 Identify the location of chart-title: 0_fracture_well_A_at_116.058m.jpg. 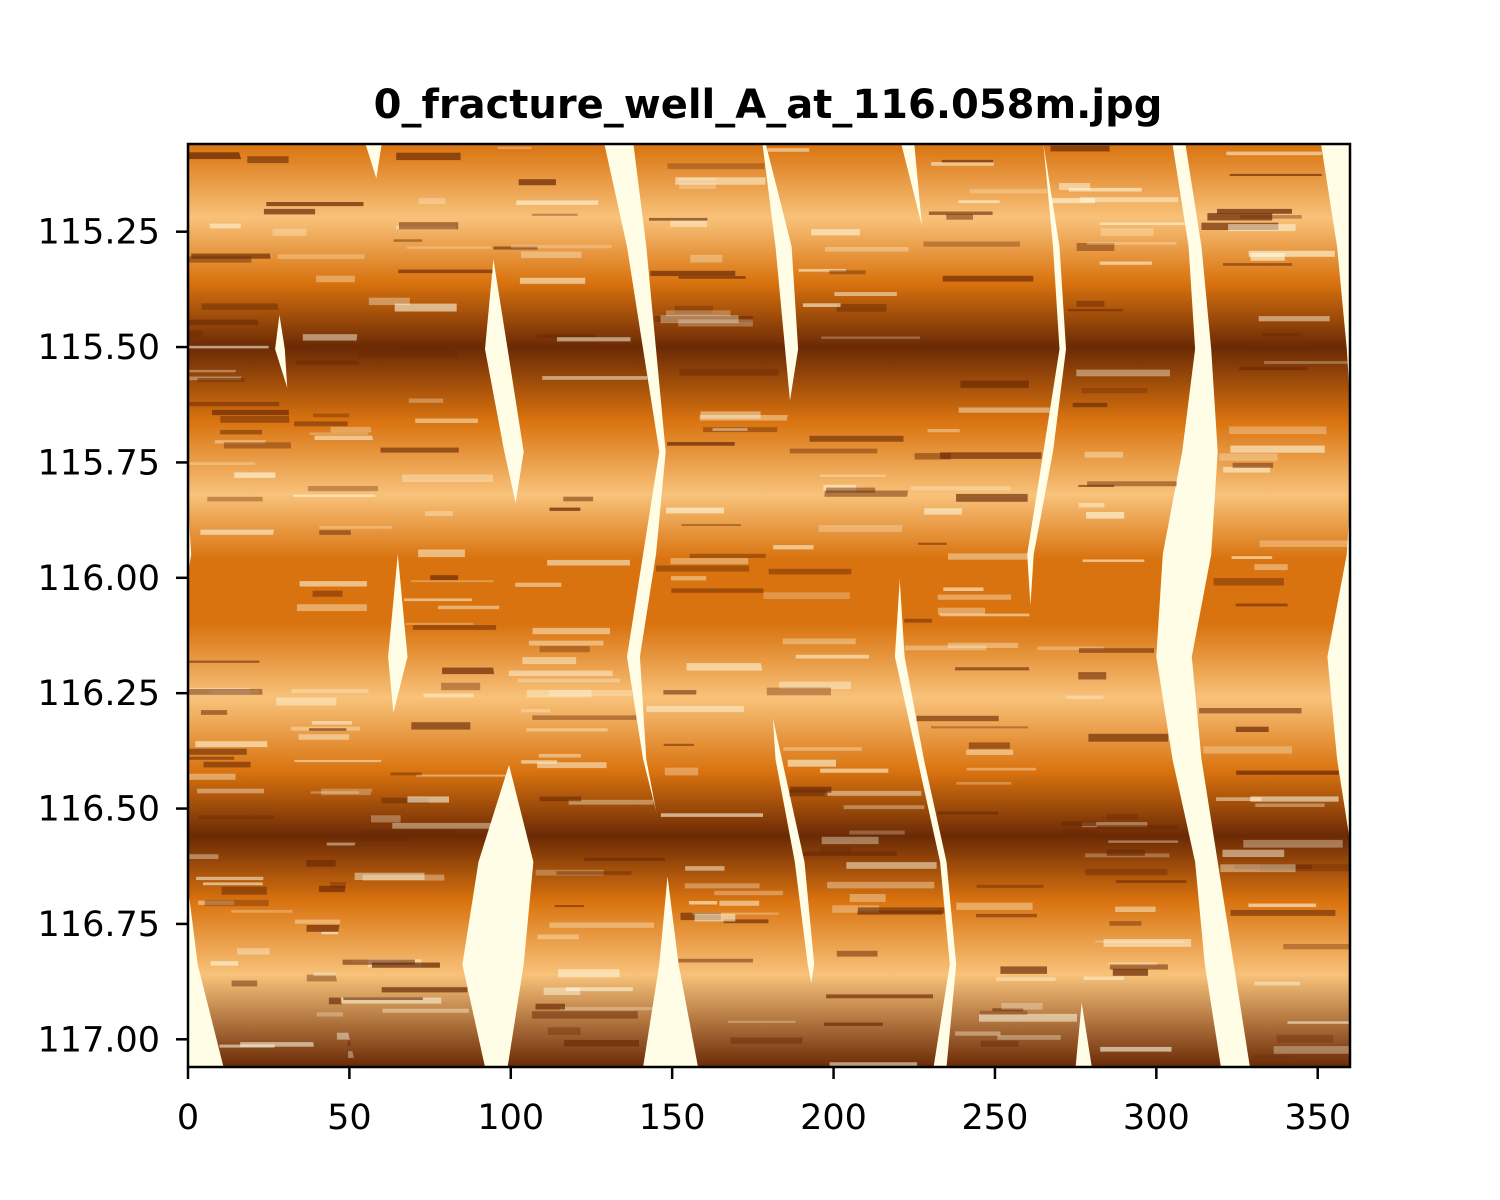
(768, 105).